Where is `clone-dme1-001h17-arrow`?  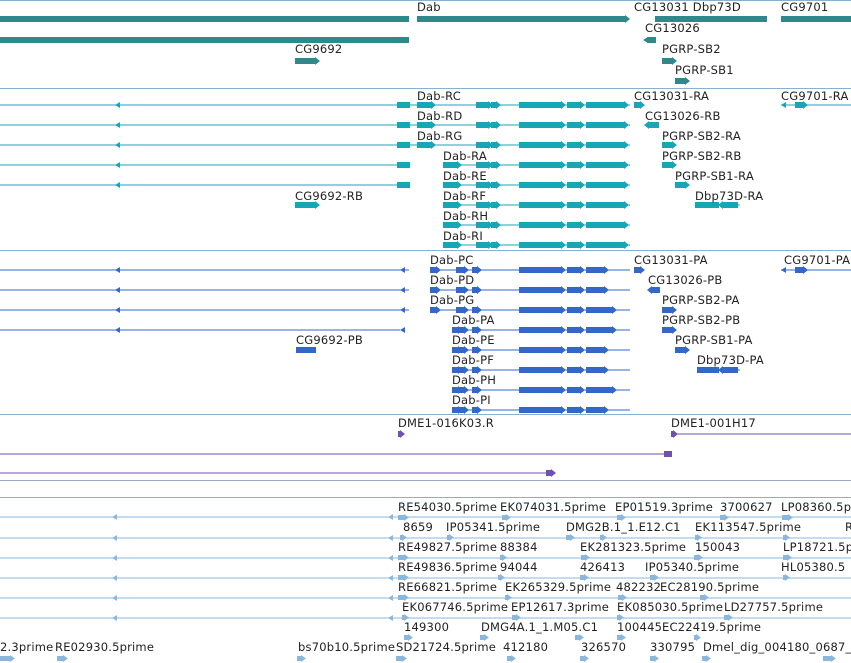 clone-dme1-001h17-arrow is located at coordinates (675, 434).